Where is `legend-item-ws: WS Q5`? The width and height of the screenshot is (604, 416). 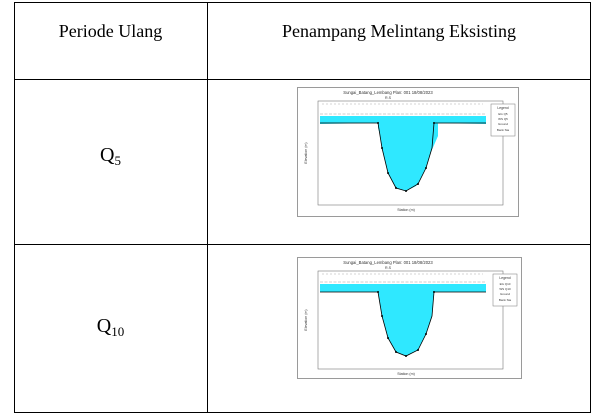
legend-item-ws: WS Q5 is located at coordinates (503, 119).